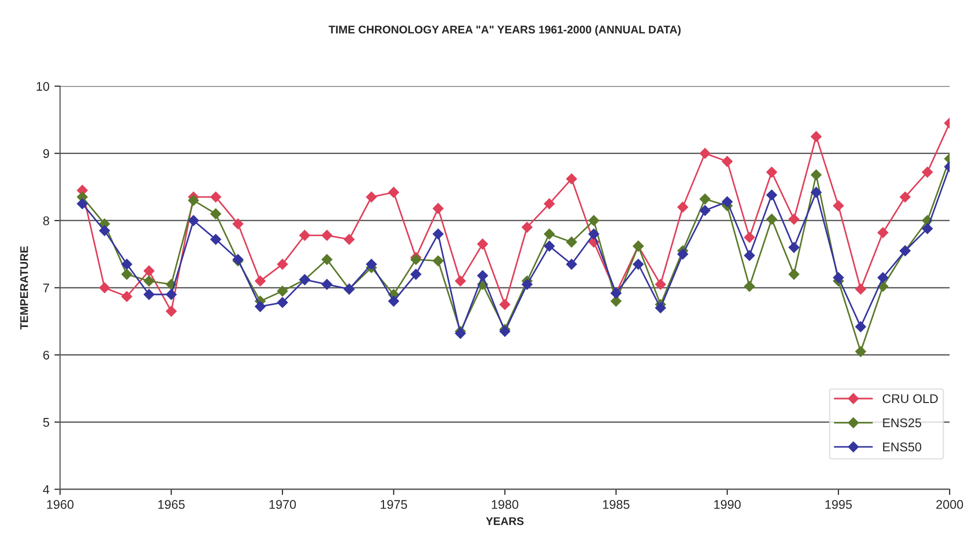  What do you see at coordinates (902, 423) in the screenshot?
I see `legend-label: ENS25` at bounding box center [902, 423].